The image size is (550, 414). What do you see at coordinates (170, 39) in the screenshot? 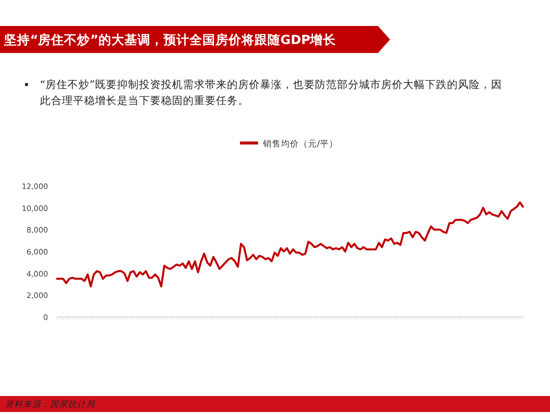
I see `chart-title: 坚持“房住不炒”的大基调，预计全国房价将跟随GDP增长` at bounding box center [170, 39].